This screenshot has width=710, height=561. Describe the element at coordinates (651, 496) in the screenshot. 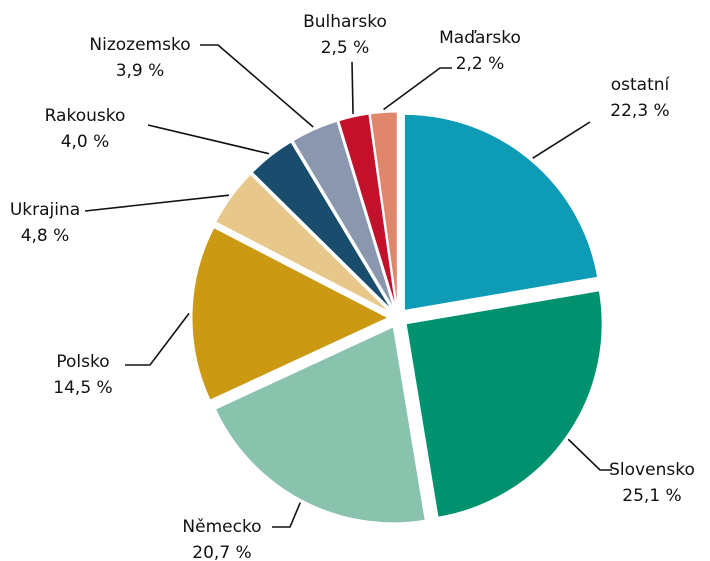

I see `slice-value-label: 25,1 %` at that location.